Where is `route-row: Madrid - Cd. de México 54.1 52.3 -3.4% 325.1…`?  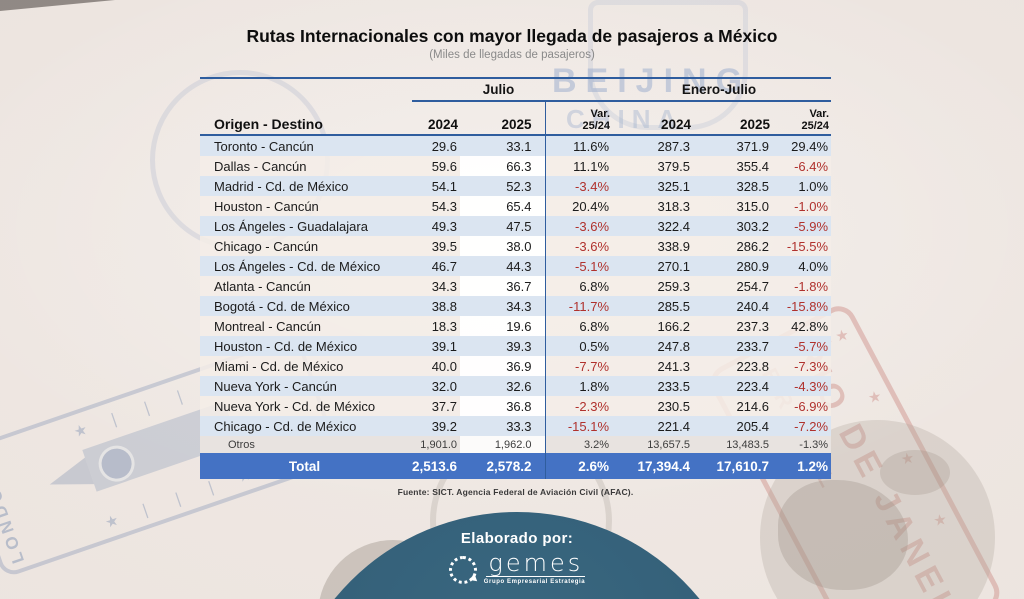
route-row: Madrid - Cd. de México 54.1 52.3 -3.4% 325.1… is located at coordinates (516, 186).